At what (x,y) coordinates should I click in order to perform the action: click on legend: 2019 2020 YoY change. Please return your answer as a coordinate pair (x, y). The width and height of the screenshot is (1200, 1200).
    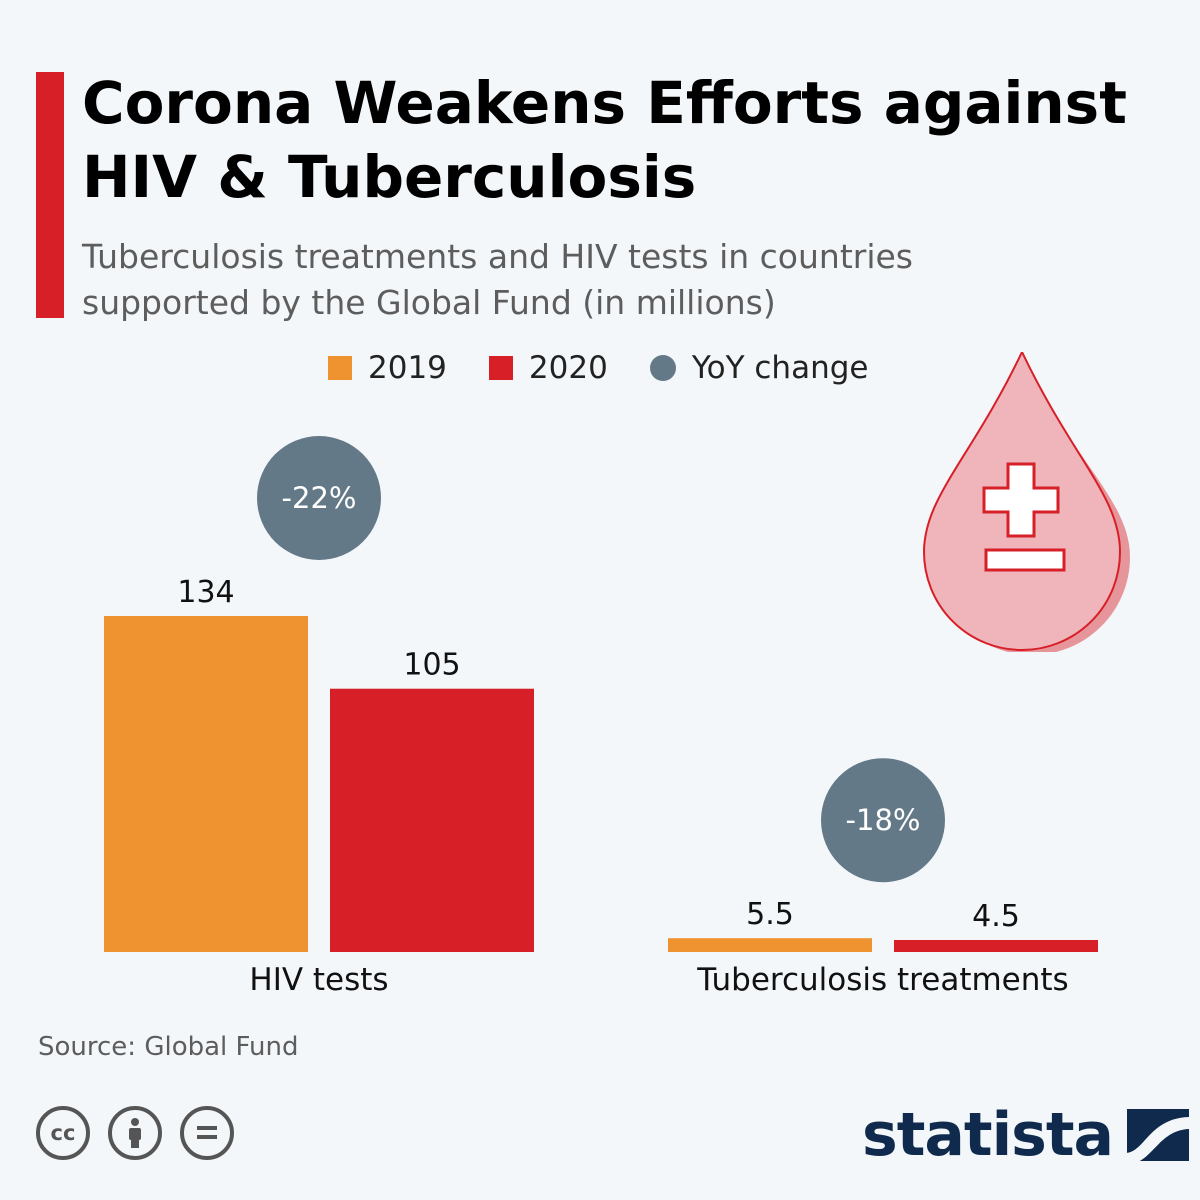
    Looking at the image, I should click on (619, 368).